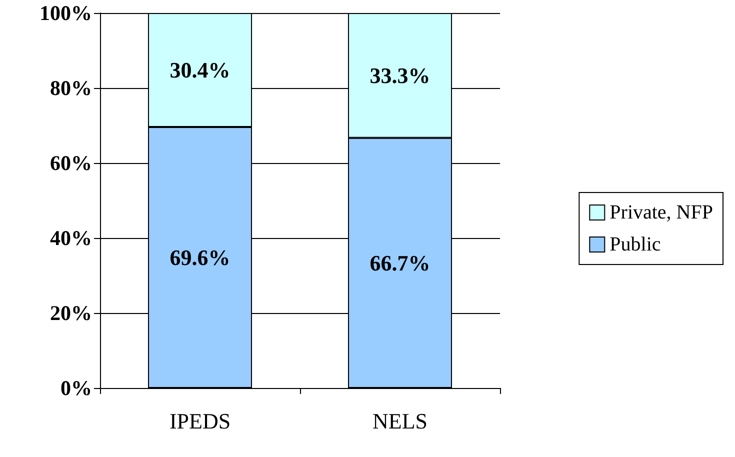 The image size is (735, 457). What do you see at coordinates (635, 245) in the screenshot?
I see `legend-label: Public` at bounding box center [635, 245].